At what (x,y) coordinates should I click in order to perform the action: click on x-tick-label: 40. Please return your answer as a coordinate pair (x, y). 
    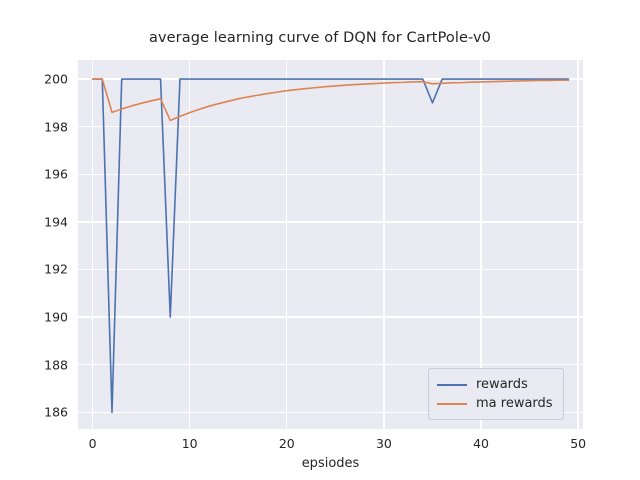
    Looking at the image, I should click on (481, 443).